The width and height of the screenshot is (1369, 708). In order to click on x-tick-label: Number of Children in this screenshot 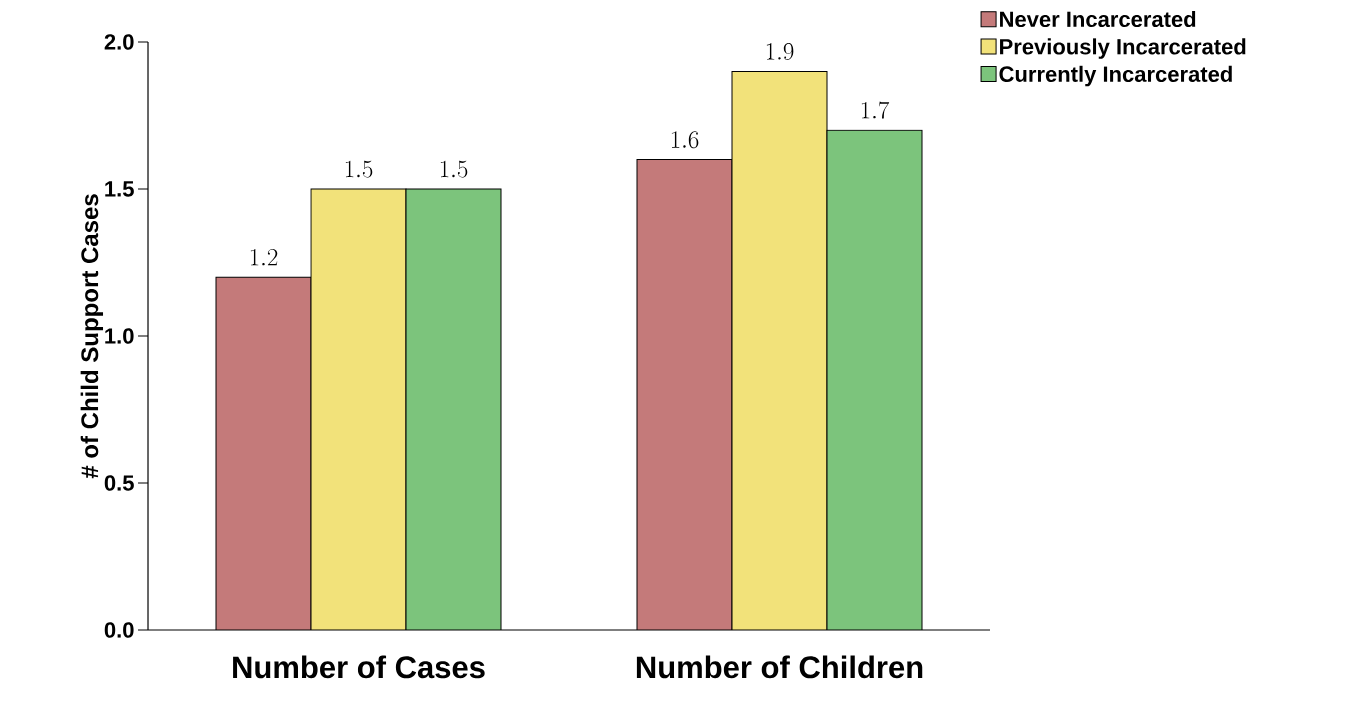, I will do `click(779, 667)`.